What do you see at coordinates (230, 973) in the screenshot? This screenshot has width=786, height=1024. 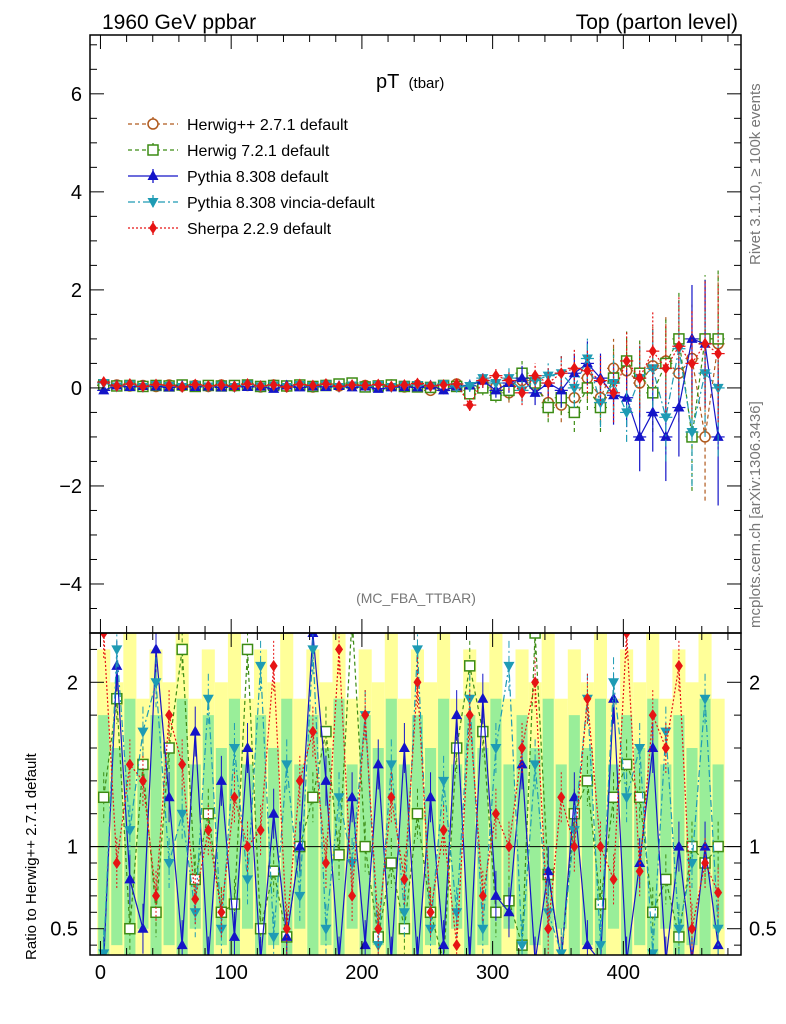 I see `x-tick-label: 100` at bounding box center [230, 973].